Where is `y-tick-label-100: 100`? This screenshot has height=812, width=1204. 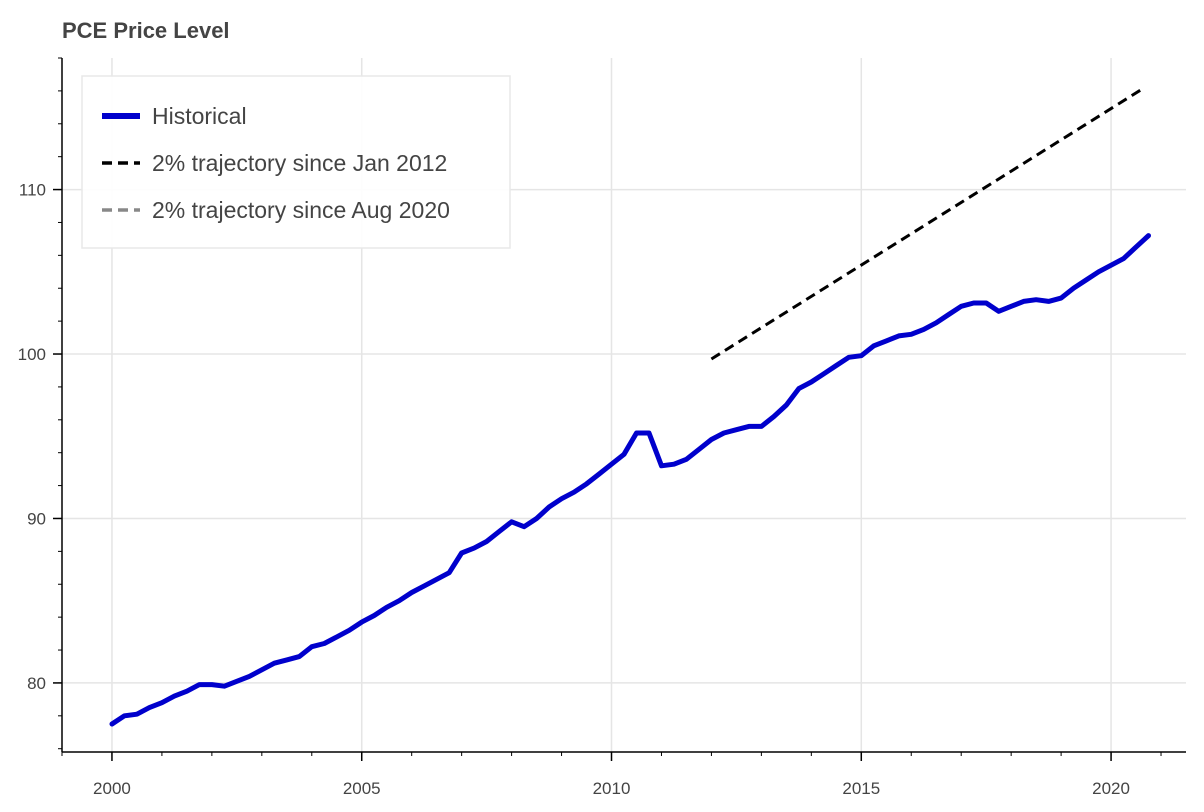
y-tick-label-100: 100 is located at coordinates (32, 354).